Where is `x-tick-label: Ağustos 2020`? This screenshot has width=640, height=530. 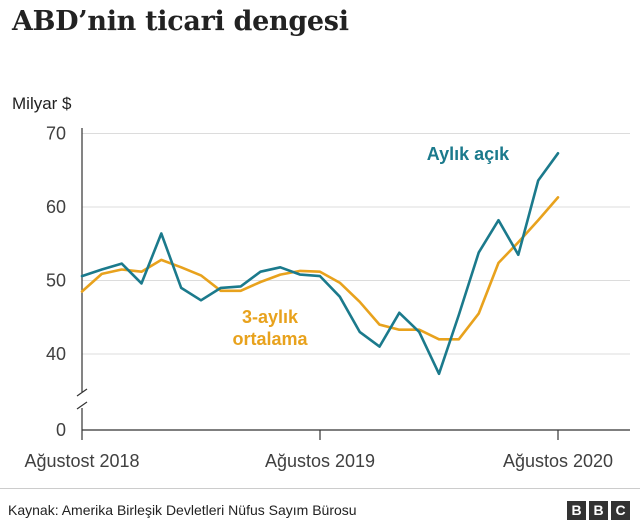 x-tick-label: Ağustos 2020 is located at coordinates (558, 461).